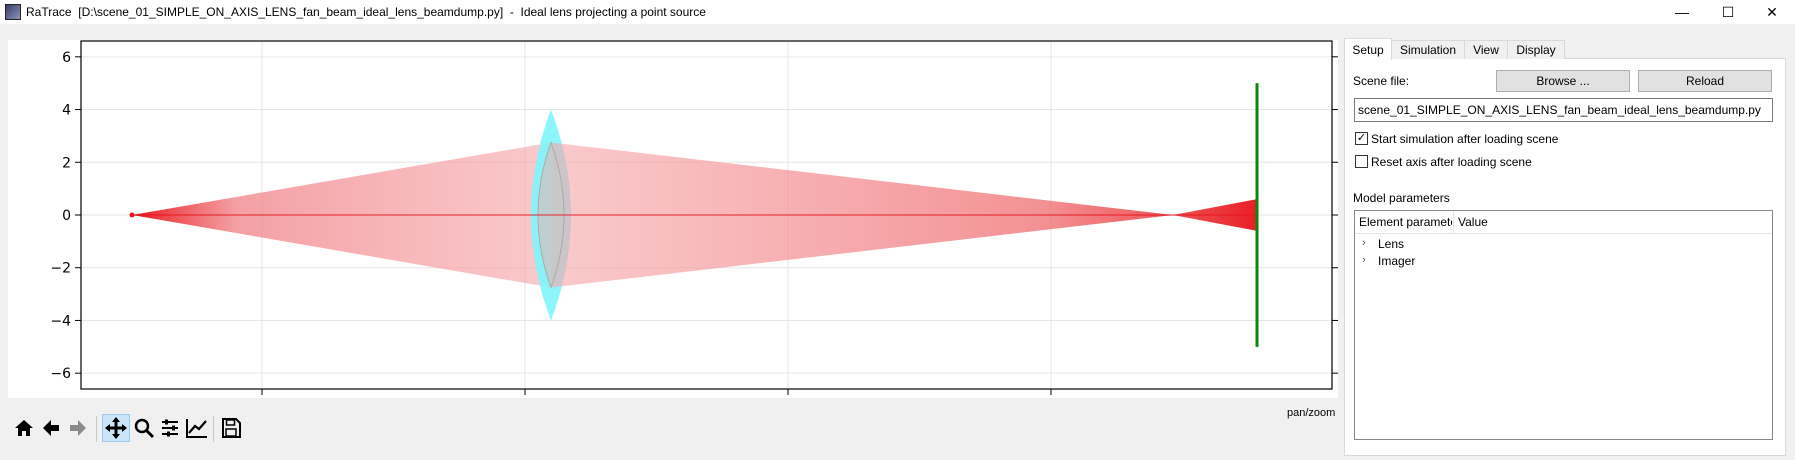  Describe the element at coordinates (1705, 81) in the screenshot. I see `reload-button: Reload` at that location.